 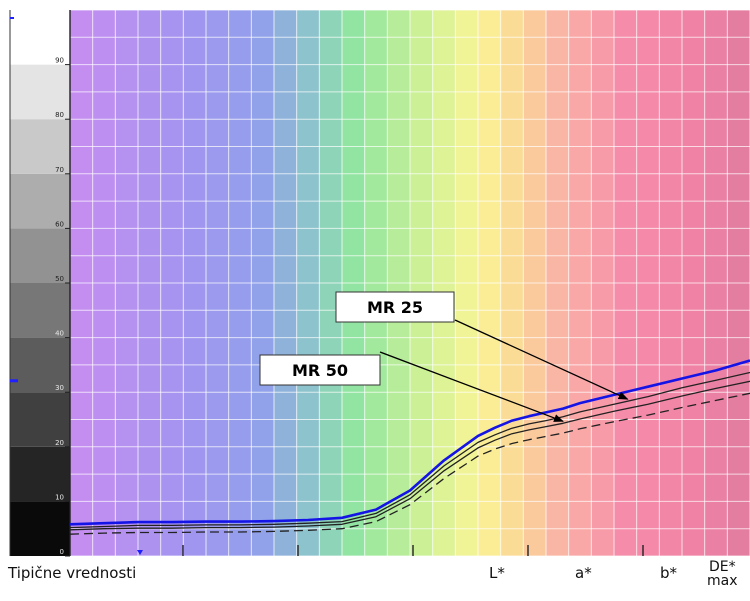 What do you see at coordinates (390, 550) in the screenshot?
I see `axis-marks` at bounding box center [390, 550].